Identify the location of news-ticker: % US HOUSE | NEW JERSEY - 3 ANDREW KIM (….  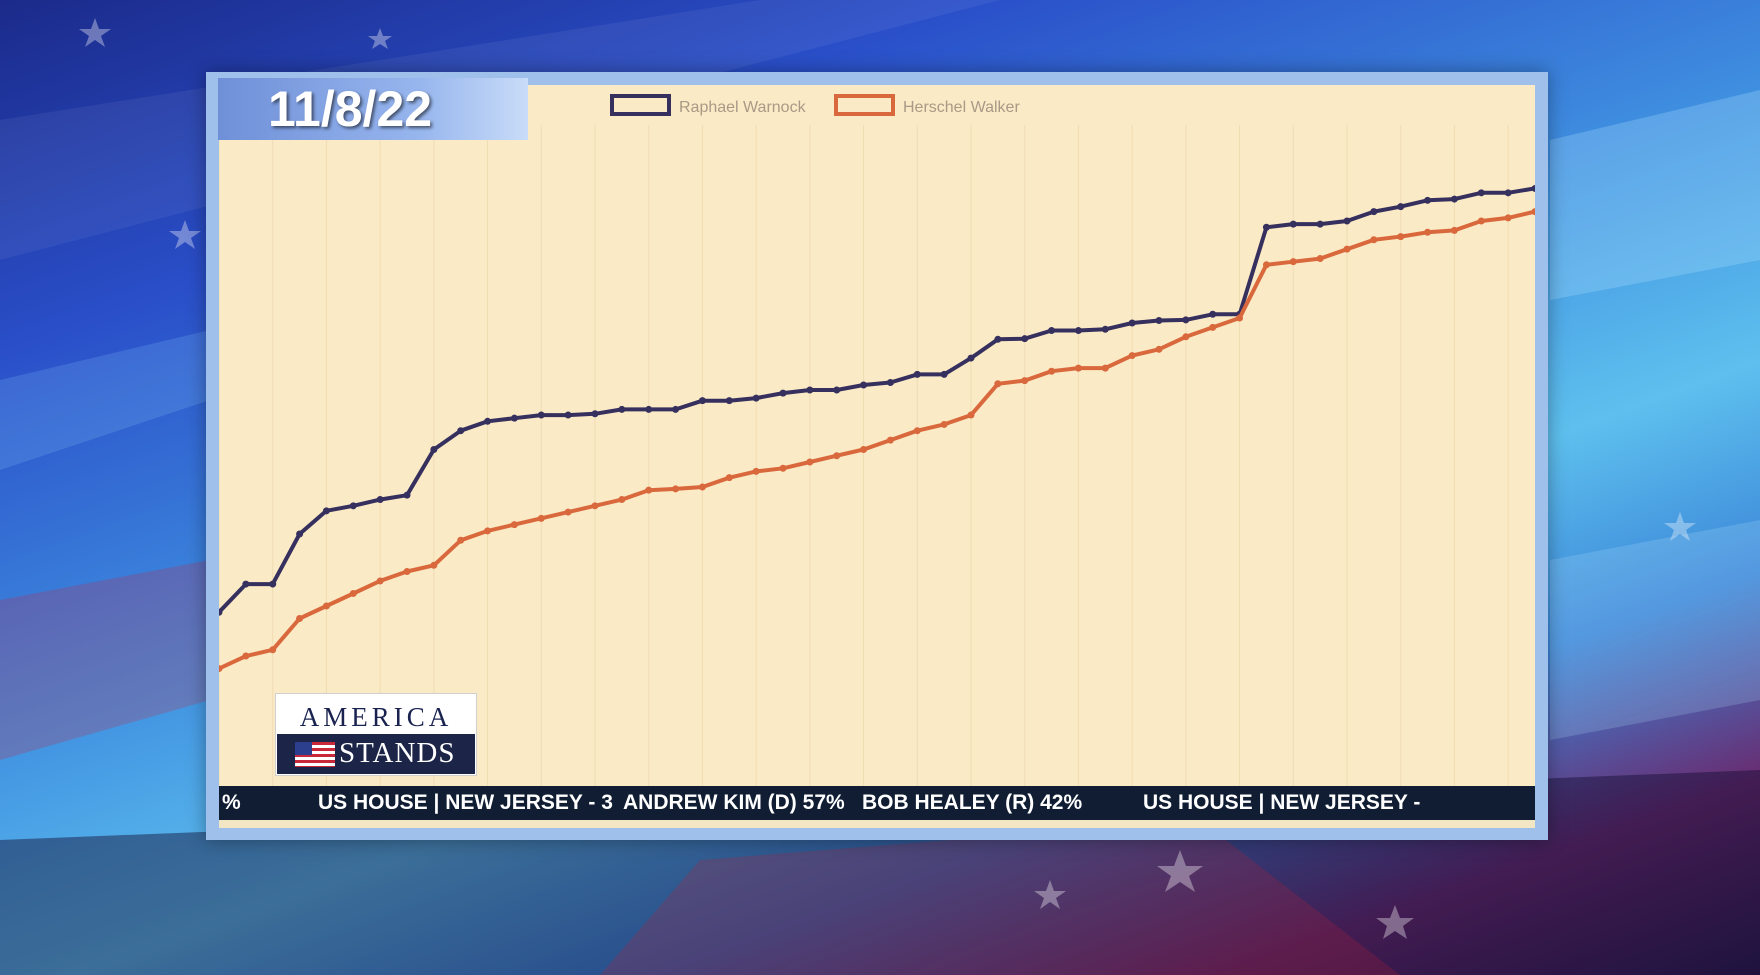
(877, 803).